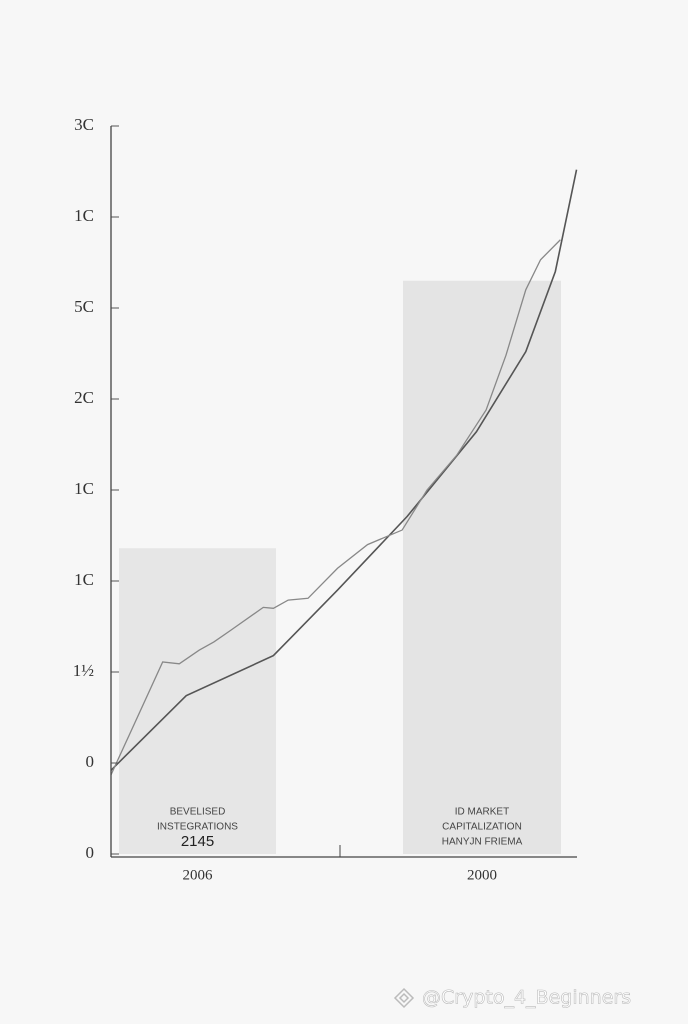 The width and height of the screenshot is (688, 1024). What do you see at coordinates (482, 812) in the screenshot?
I see `bar-label: ID MARKET` at bounding box center [482, 812].